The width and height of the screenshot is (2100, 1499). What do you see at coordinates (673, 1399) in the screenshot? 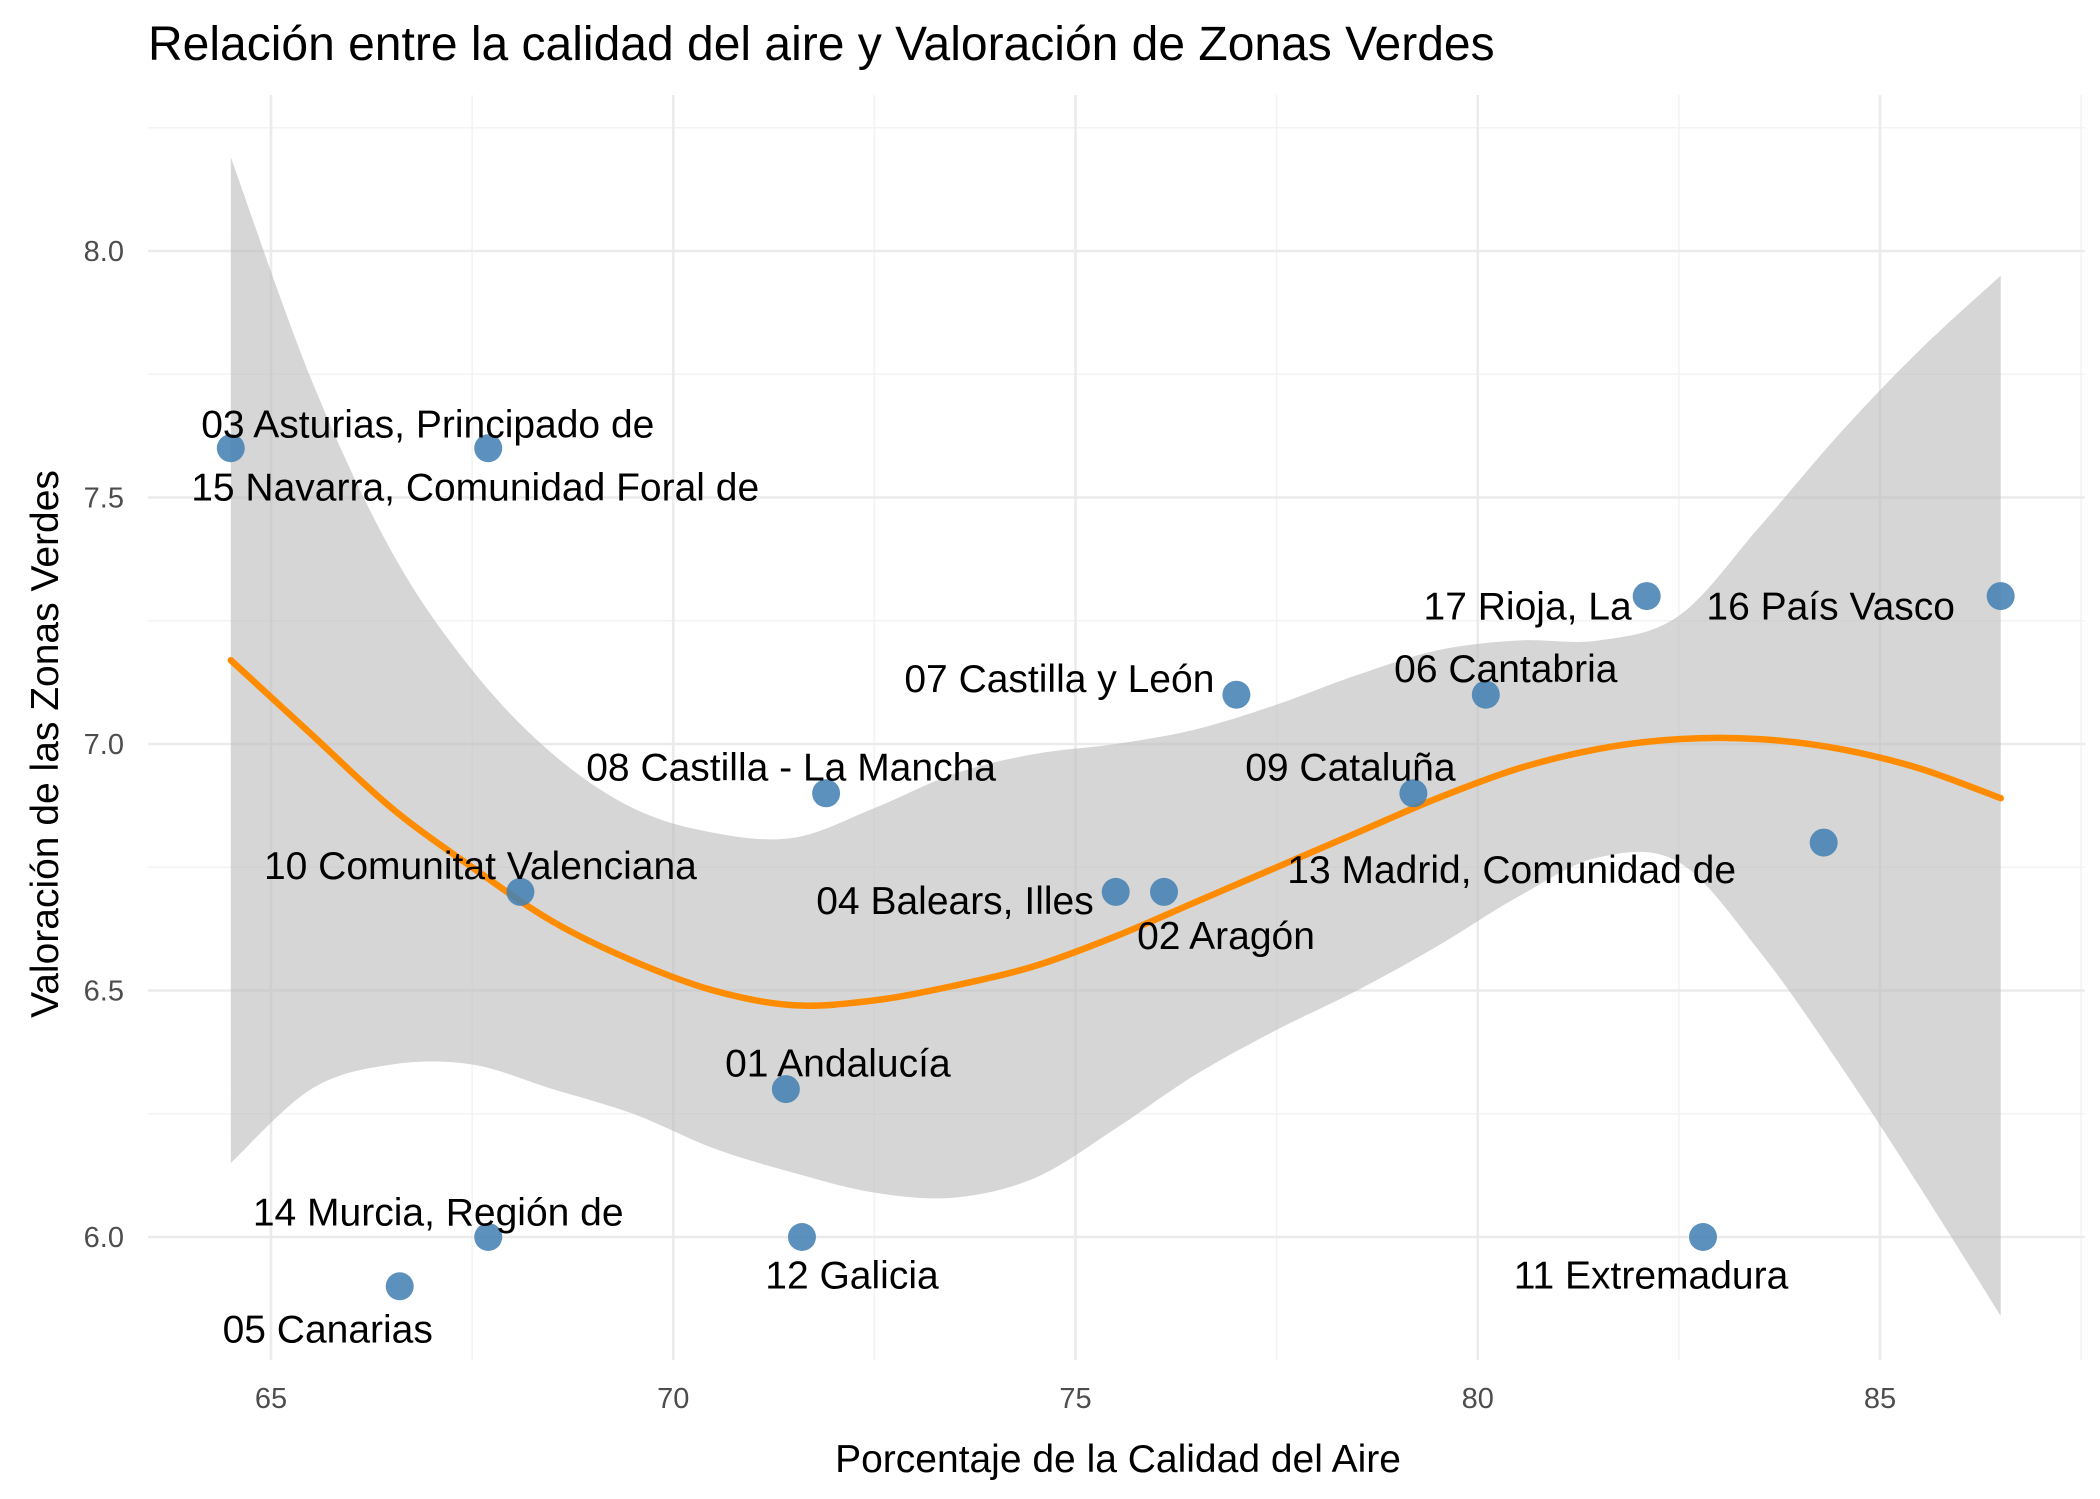
I see `x-tick-label: 70` at bounding box center [673, 1399].